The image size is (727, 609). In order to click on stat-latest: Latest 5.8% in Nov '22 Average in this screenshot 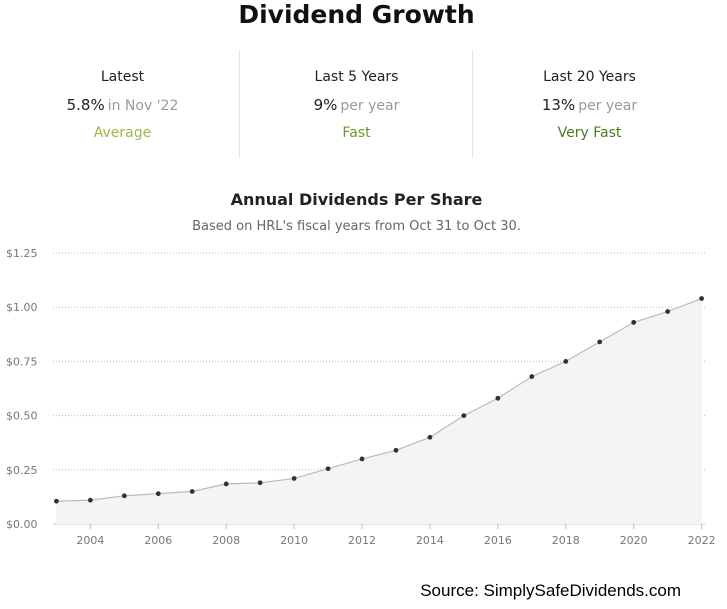, I will do `click(122, 104)`.